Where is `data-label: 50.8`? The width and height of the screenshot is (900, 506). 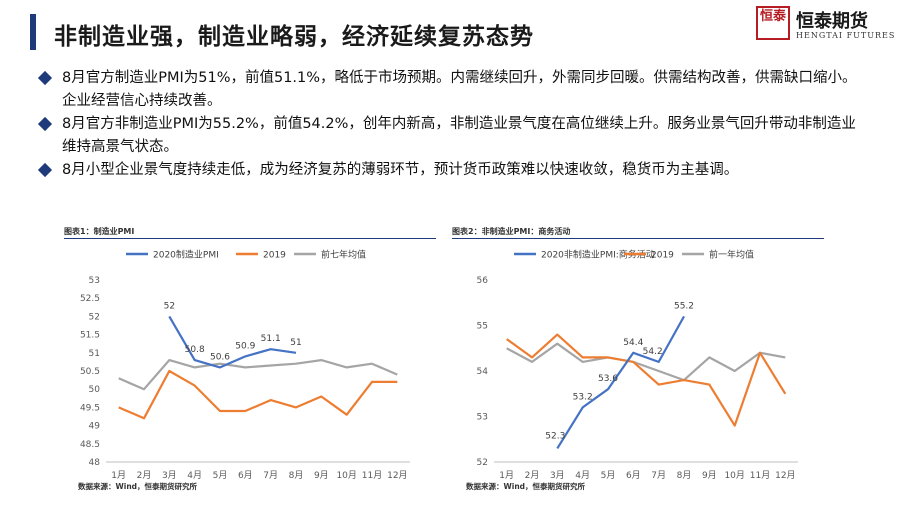
data-label: 50.8 is located at coordinates (195, 350).